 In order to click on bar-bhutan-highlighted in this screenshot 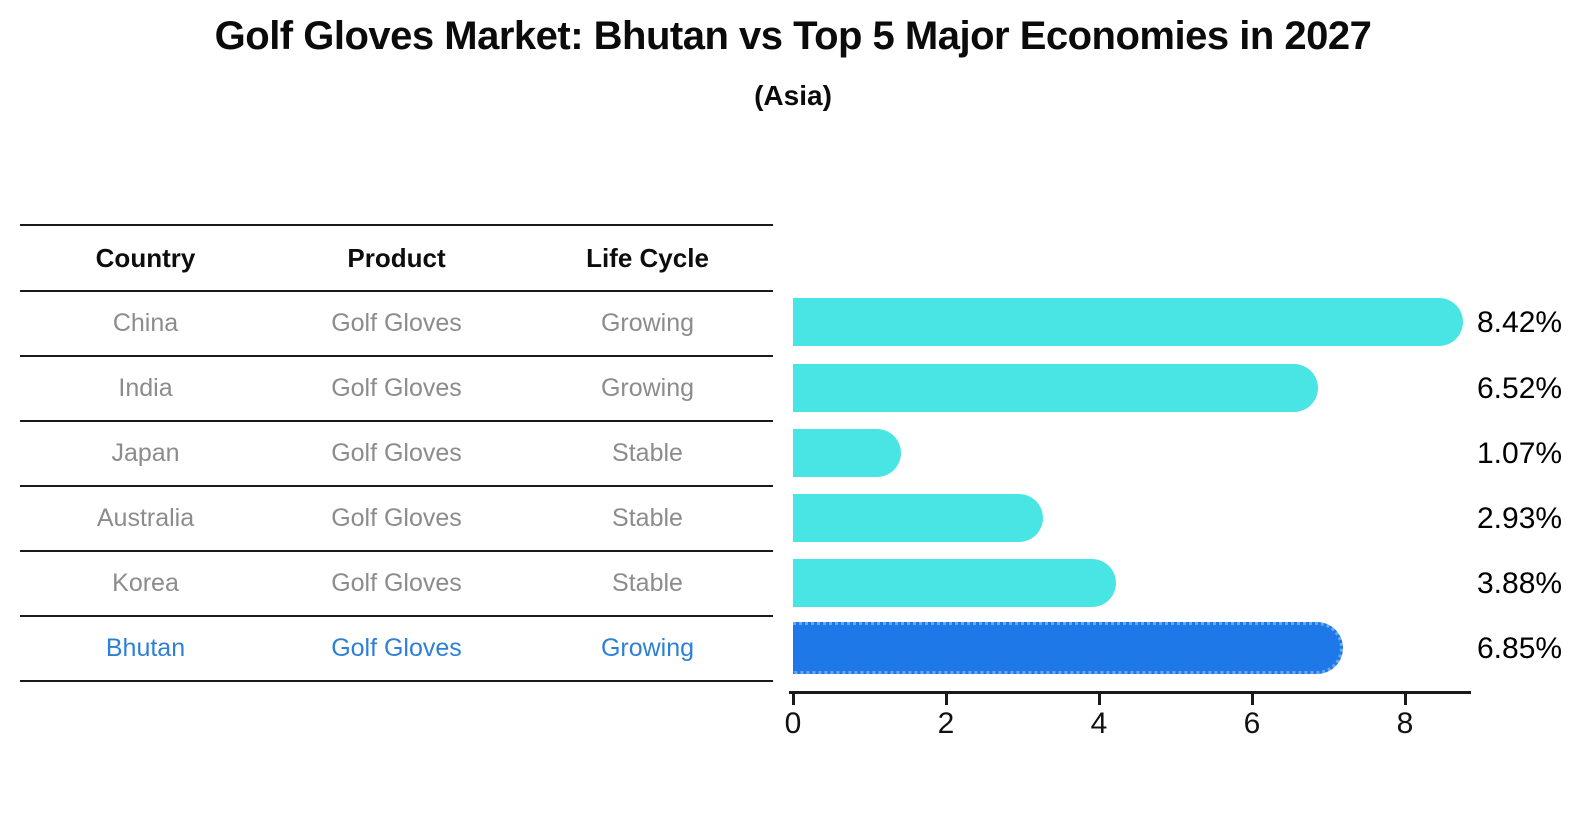, I will do `click(1068, 648)`.